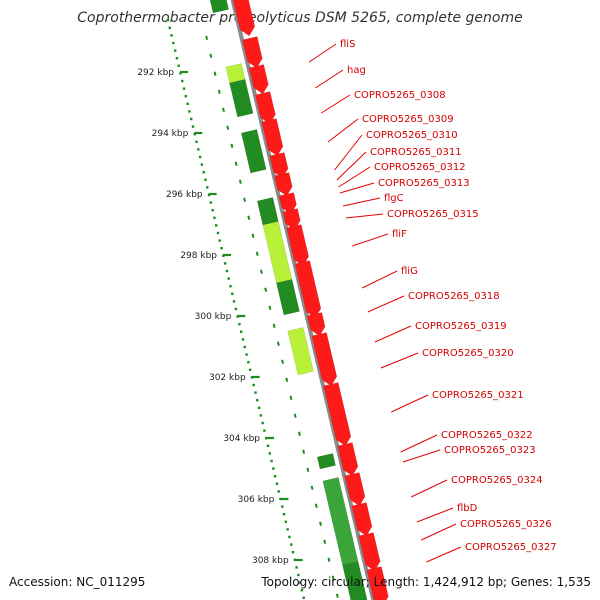 The image size is (600, 600). Describe the element at coordinates (400, 95) in the screenshot. I see `gene-label: COPRO5265_0308` at that location.